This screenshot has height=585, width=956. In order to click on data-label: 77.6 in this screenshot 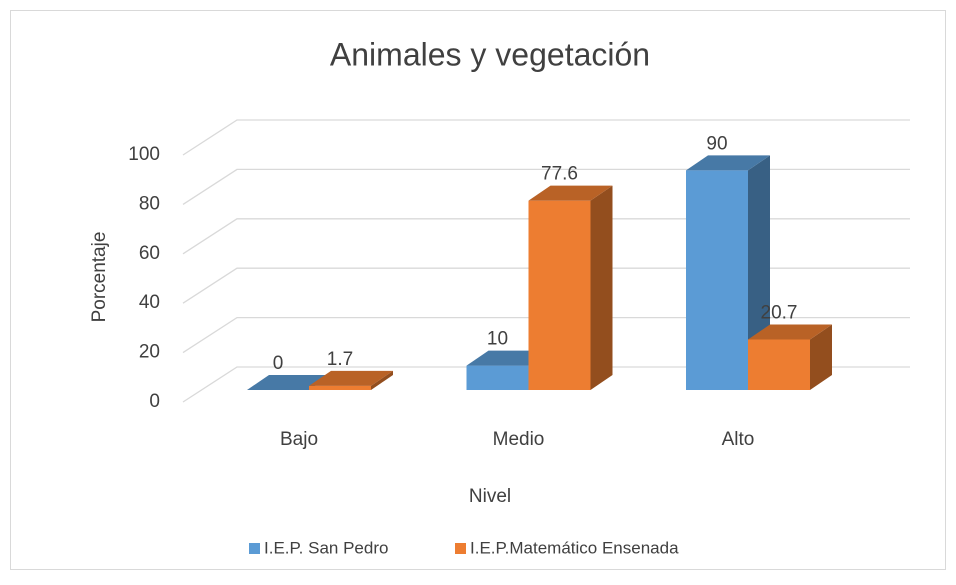, I will do `click(559, 174)`.